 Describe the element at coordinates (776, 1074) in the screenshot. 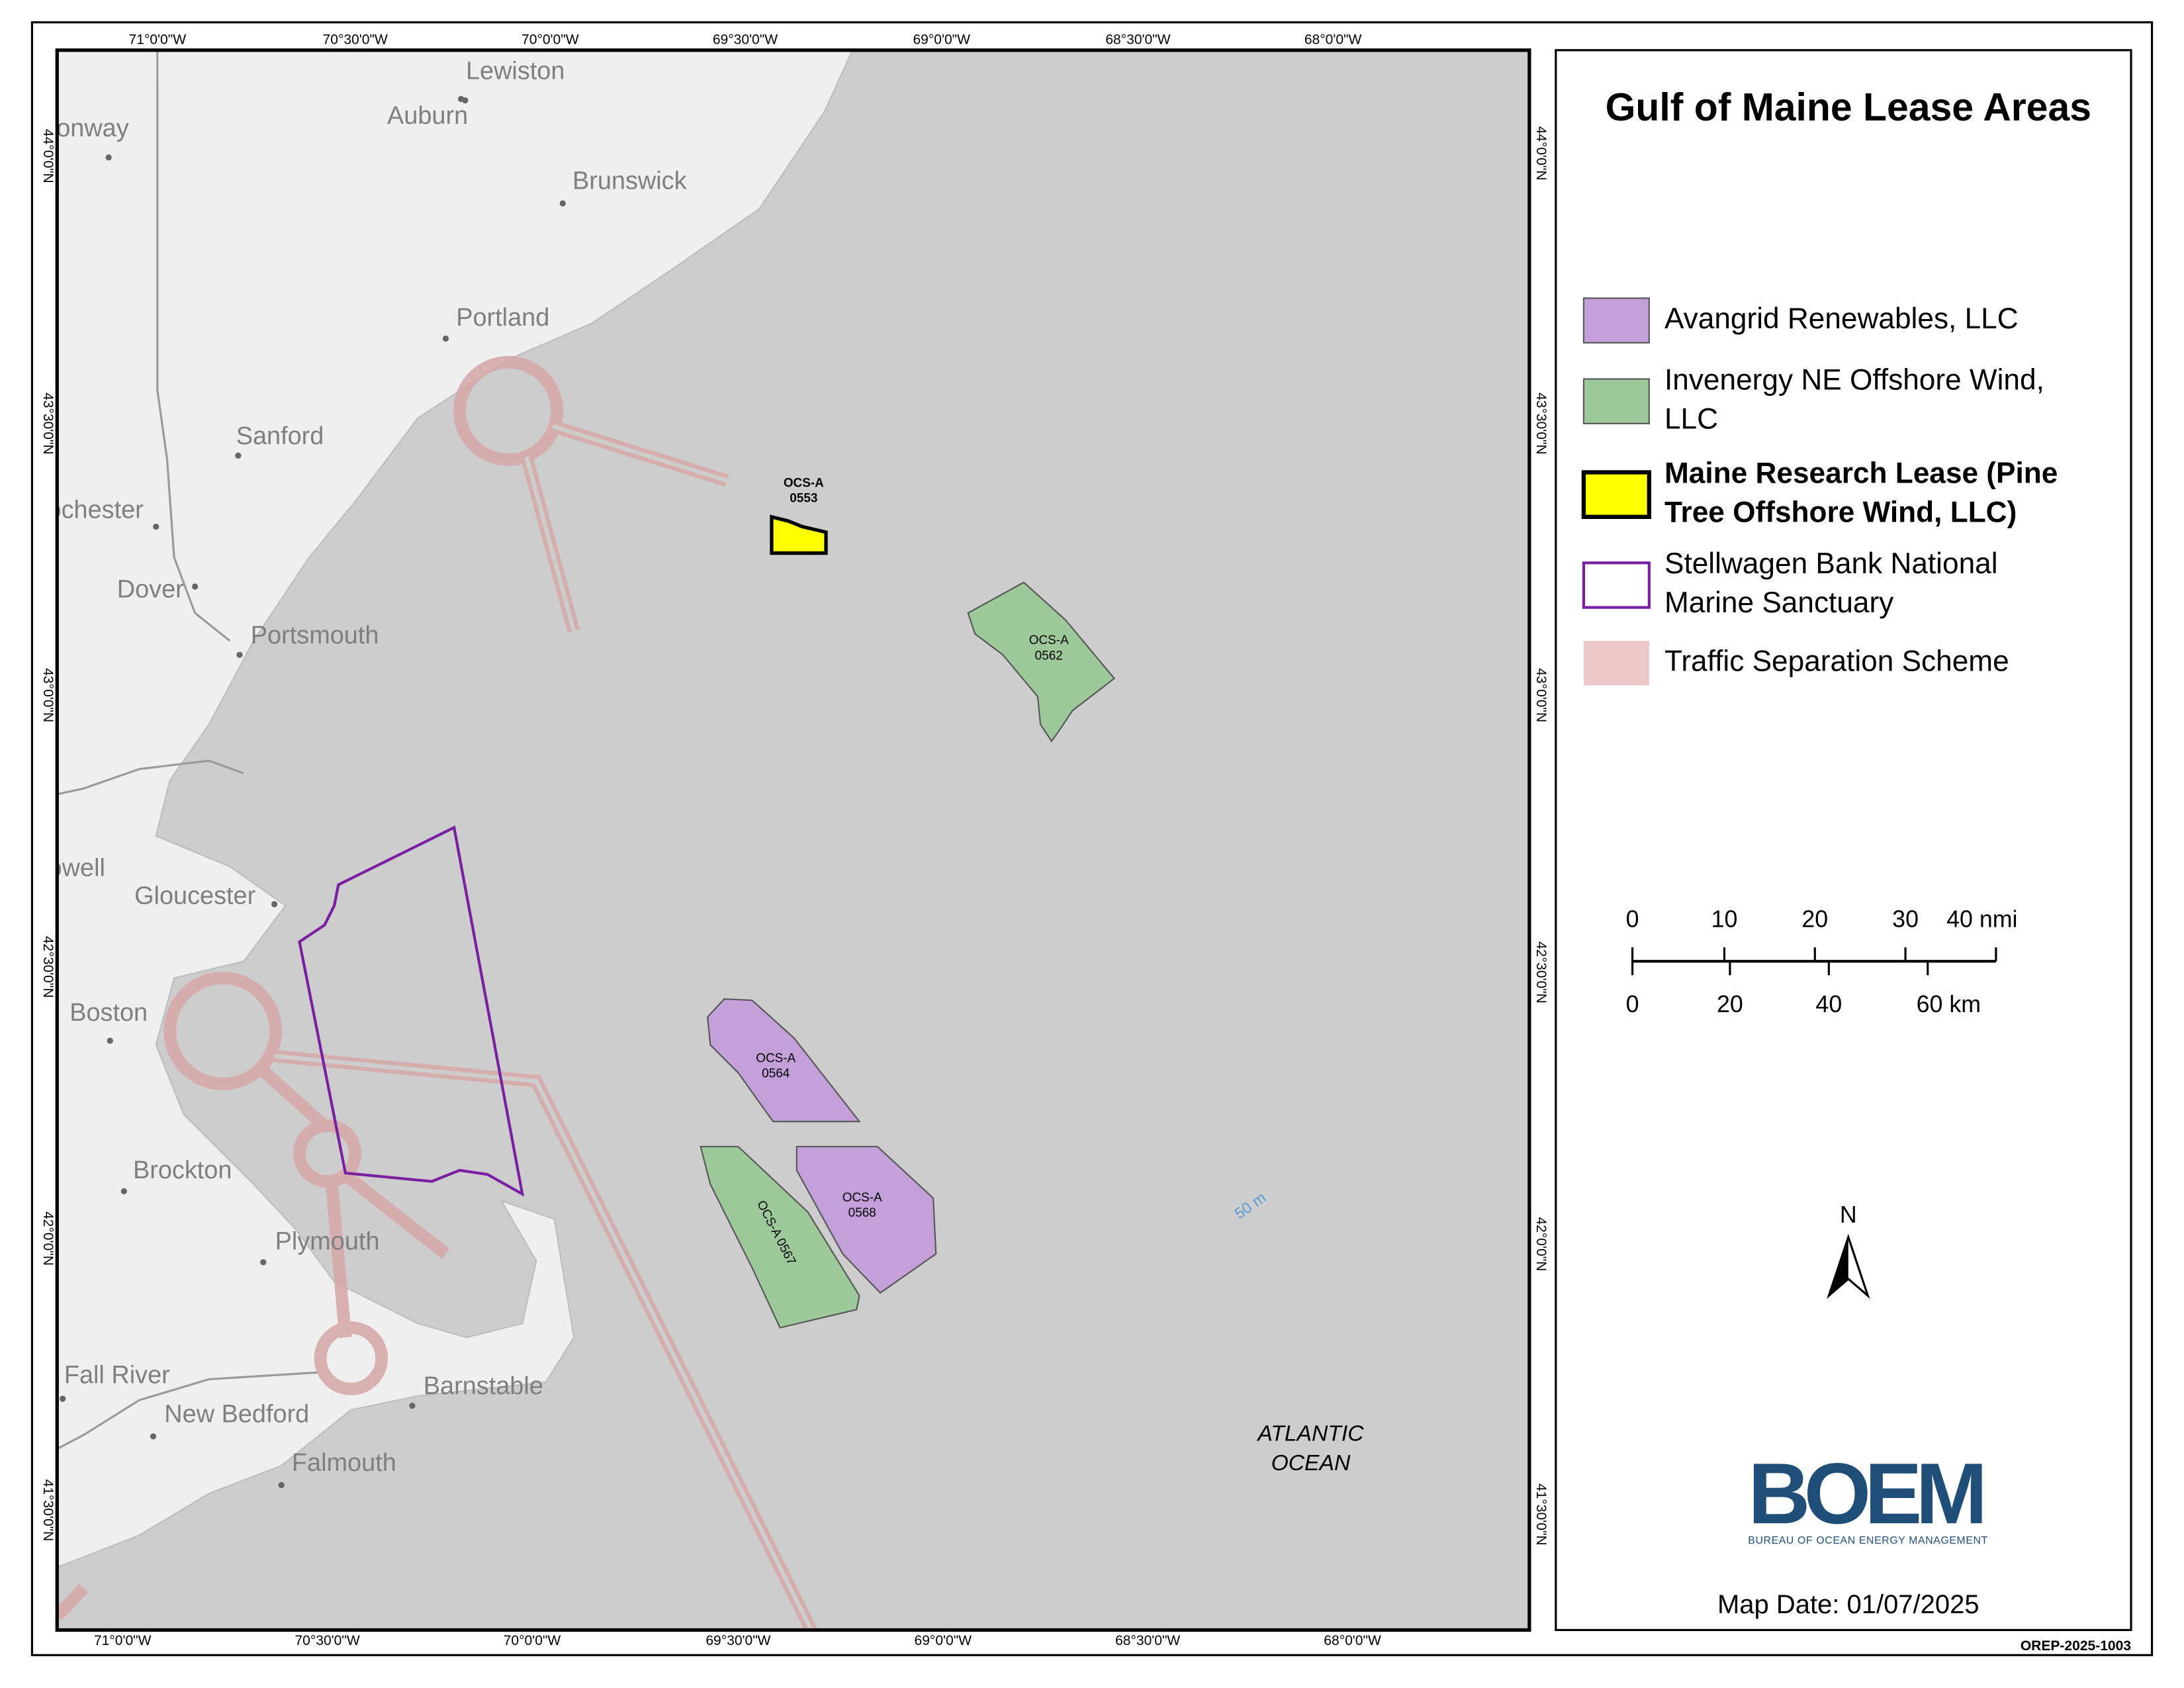

I see `lease-label: 0564` at that location.